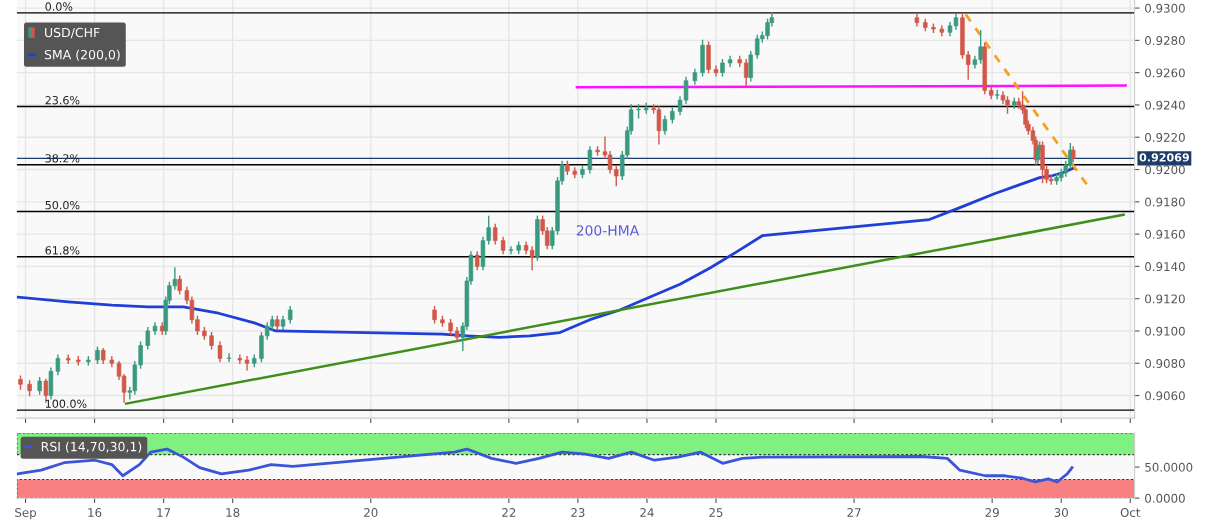 The width and height of the screenshot is (1207, 526). Describe the element at coordinates (716, 512) in the screenshot. I see `x-tick-label: 25` at that location.